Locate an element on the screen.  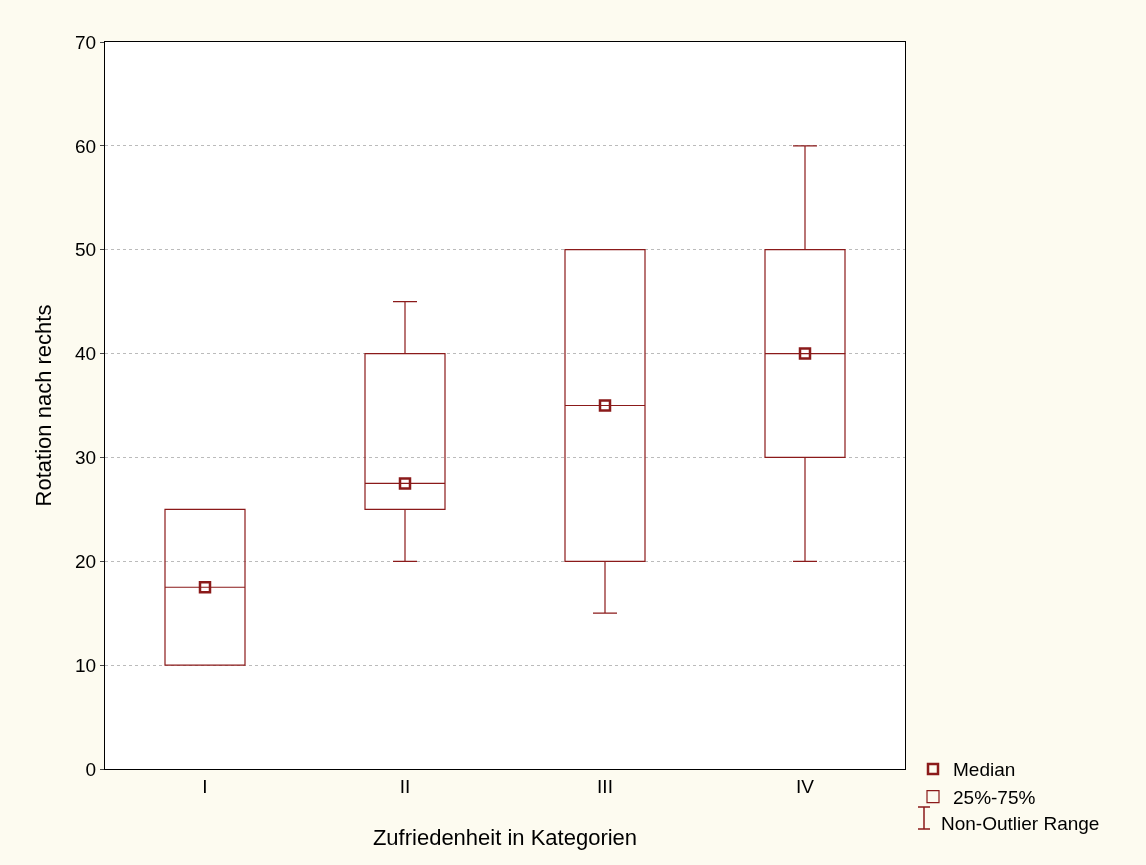
y-tick-label: 30 is located at coordinates (86, 458).